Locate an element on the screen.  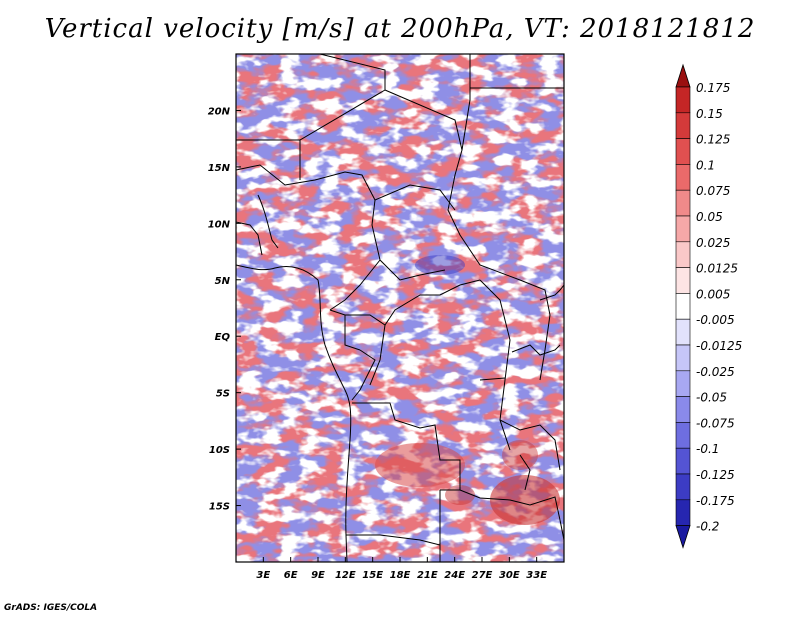
lon-tick-label: 24E is located at coordinates (454, 575).